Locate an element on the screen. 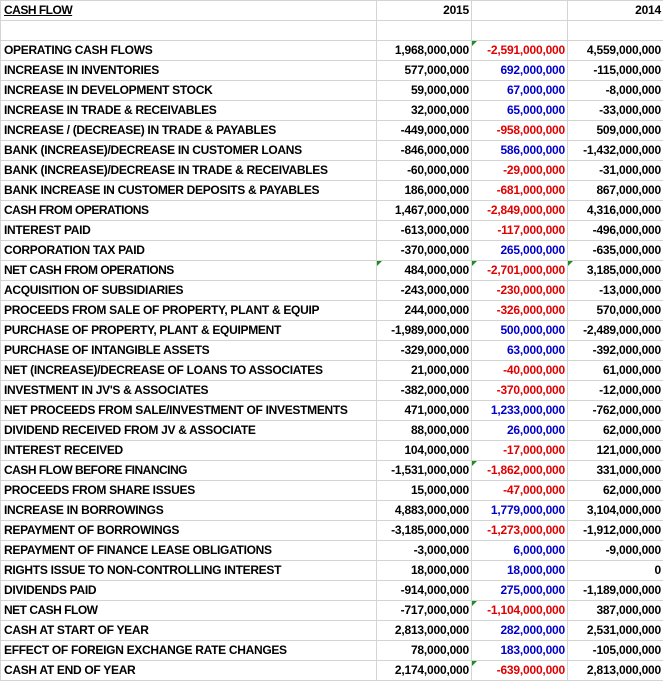  title-cell: CASH FLOW is located at coordinates (188, 10).